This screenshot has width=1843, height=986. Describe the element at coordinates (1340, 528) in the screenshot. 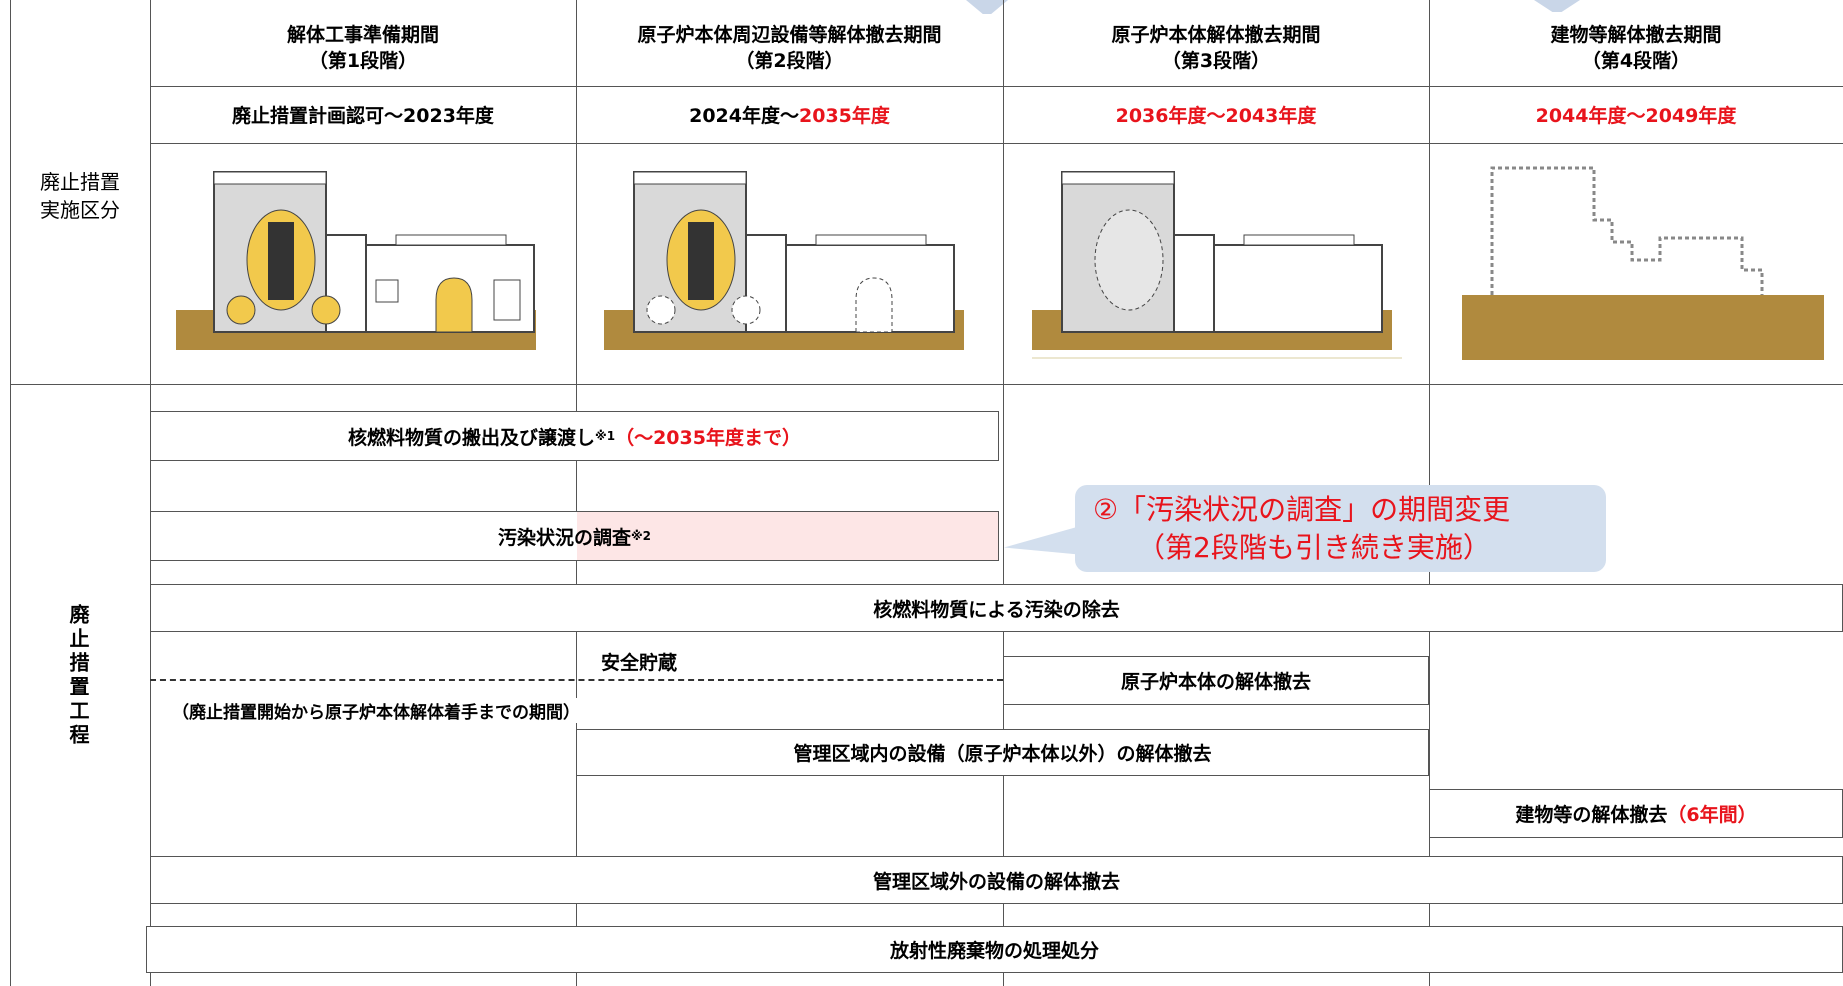

I see `callout: ②「汚染状況の調査」の期間変更 （第2段階も引き続き実施）` at that location.